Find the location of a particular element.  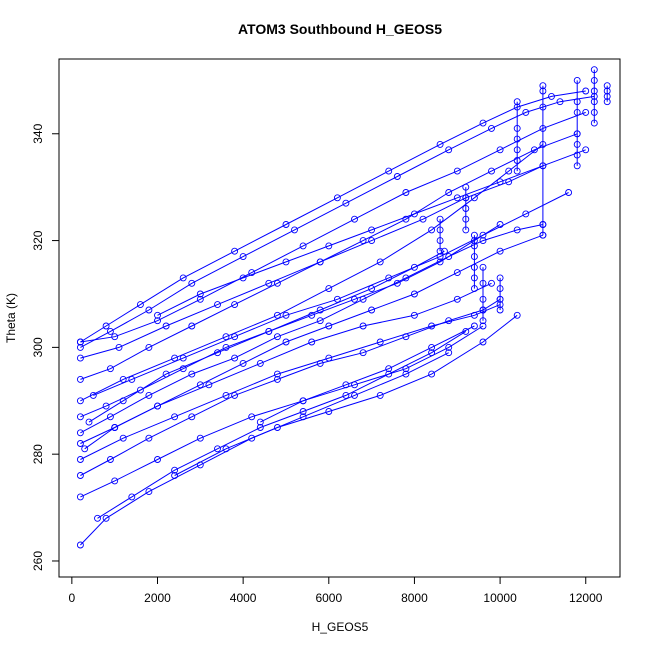

y-axis-label: Theta (K) is located at coordinates (11, 318).